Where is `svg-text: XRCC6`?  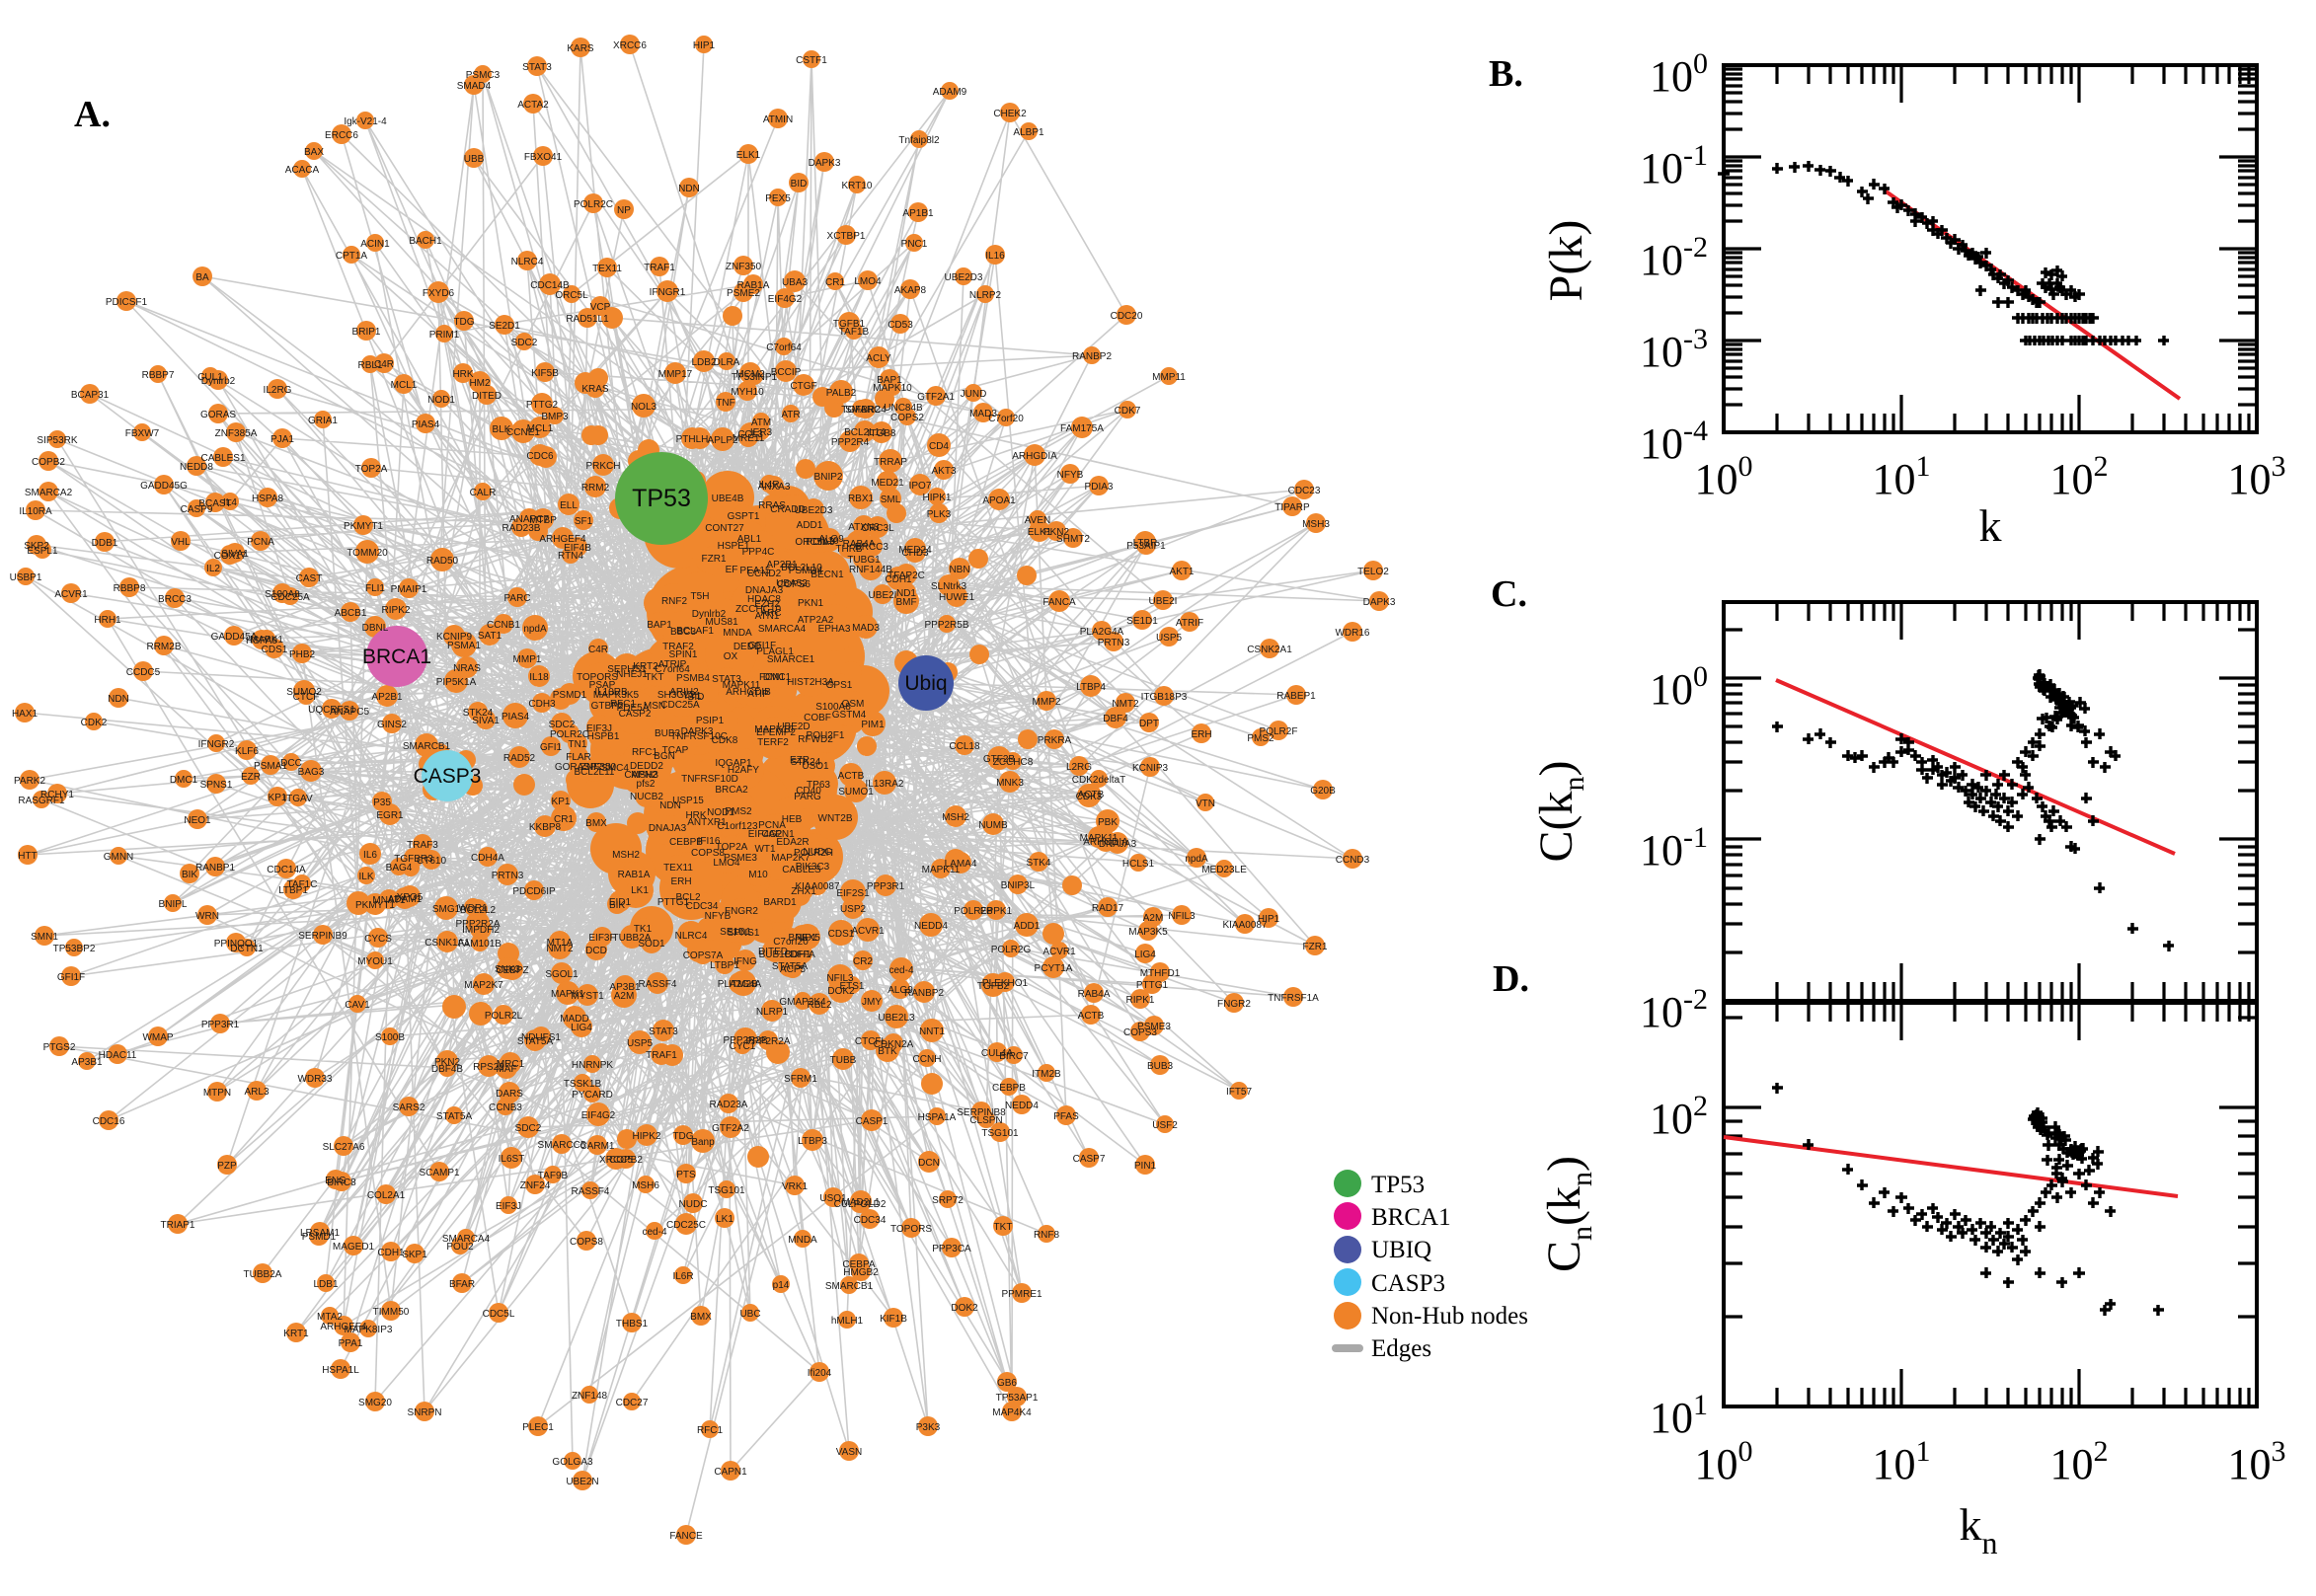 svg-text: XRCC6 is located at coordinates (630, 45).